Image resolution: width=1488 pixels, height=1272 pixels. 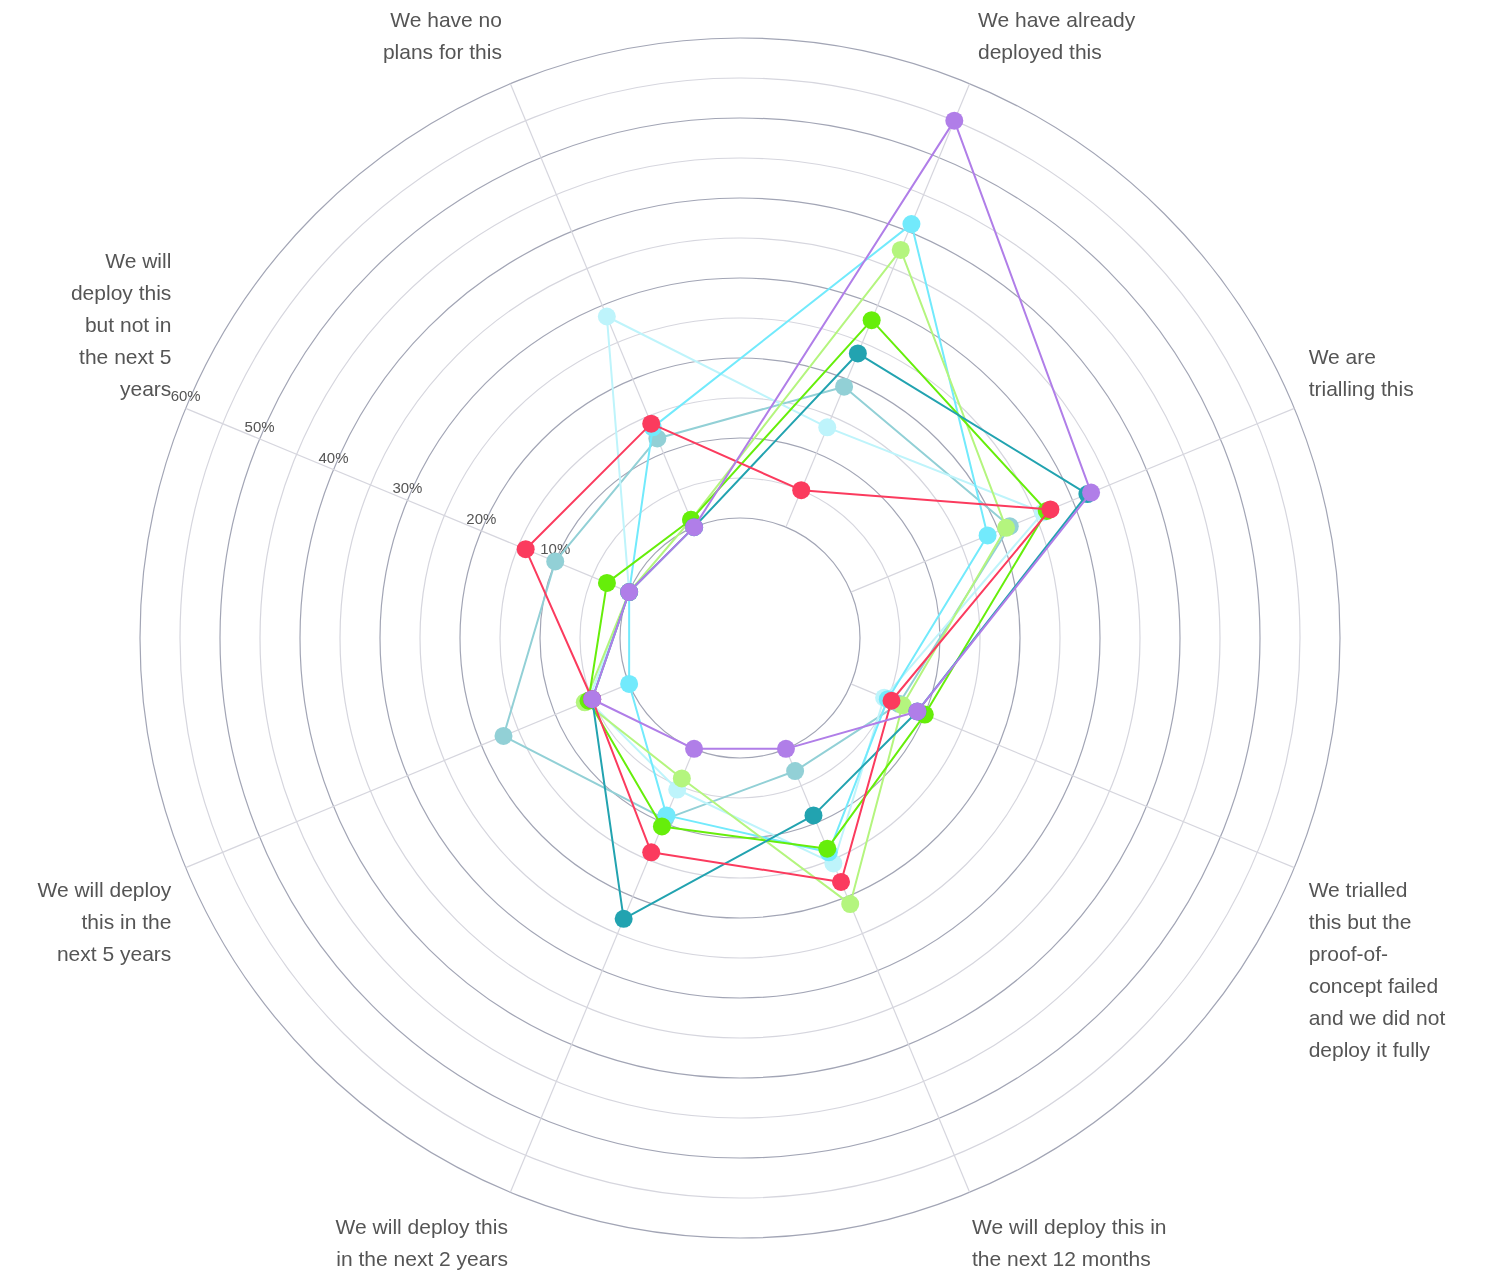 What do you see at coordinates (421, 1242) in the screenshot?
I see `spoke-label: We will deploy this in the next 2 years` at bounding box center [421, 1242].